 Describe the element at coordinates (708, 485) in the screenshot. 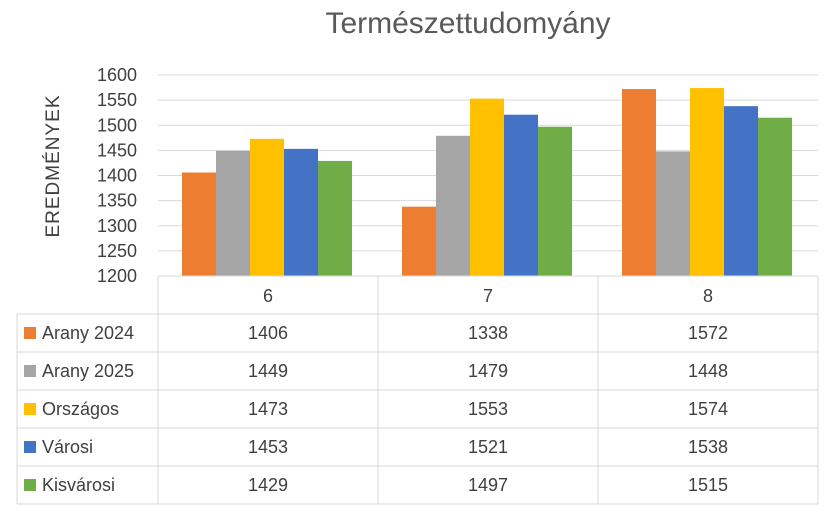

I see `data-label: 1515` at that location.